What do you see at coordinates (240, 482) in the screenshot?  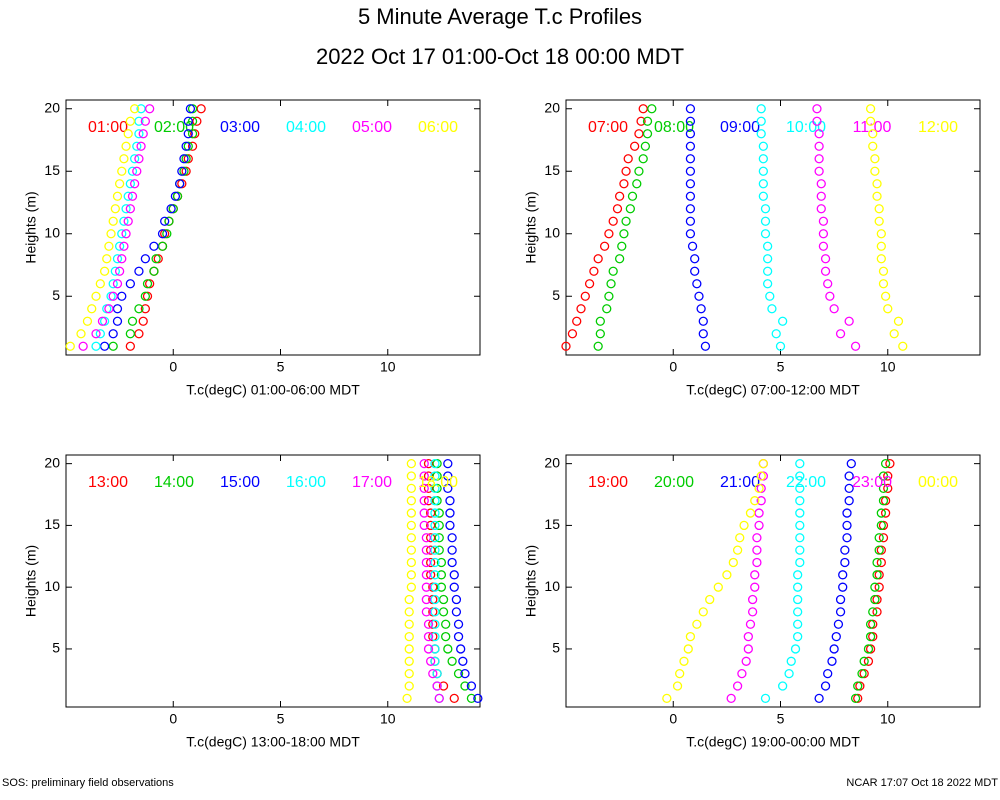 I see `legend-label: 15:00` at bounding box center [240, 482].